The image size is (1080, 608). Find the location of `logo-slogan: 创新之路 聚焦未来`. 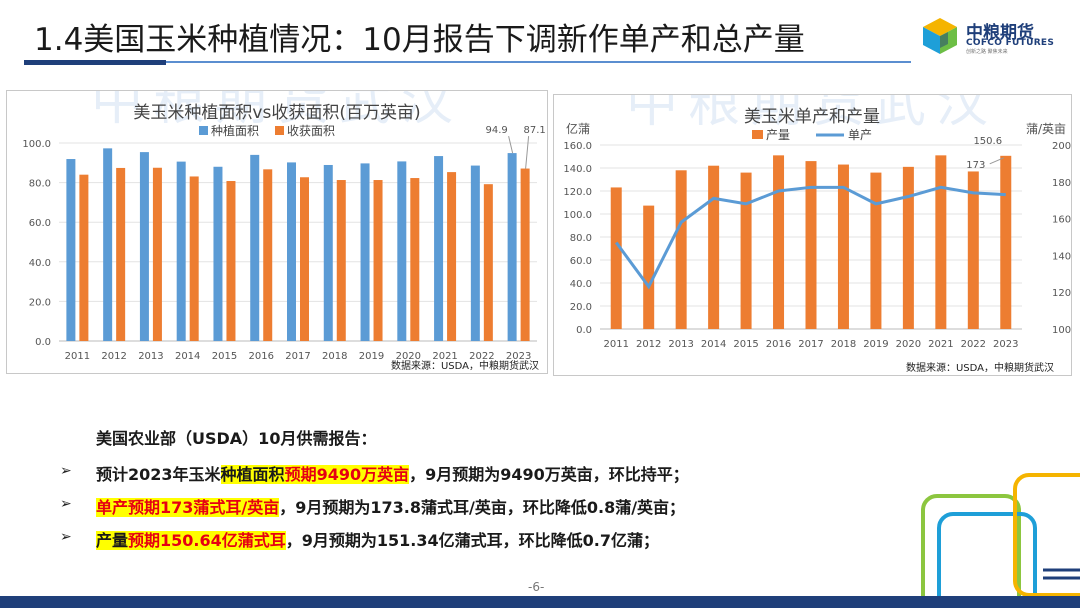

logo-slogan: 创新之路 聚焦未来 is located at coordinates (987, 52).